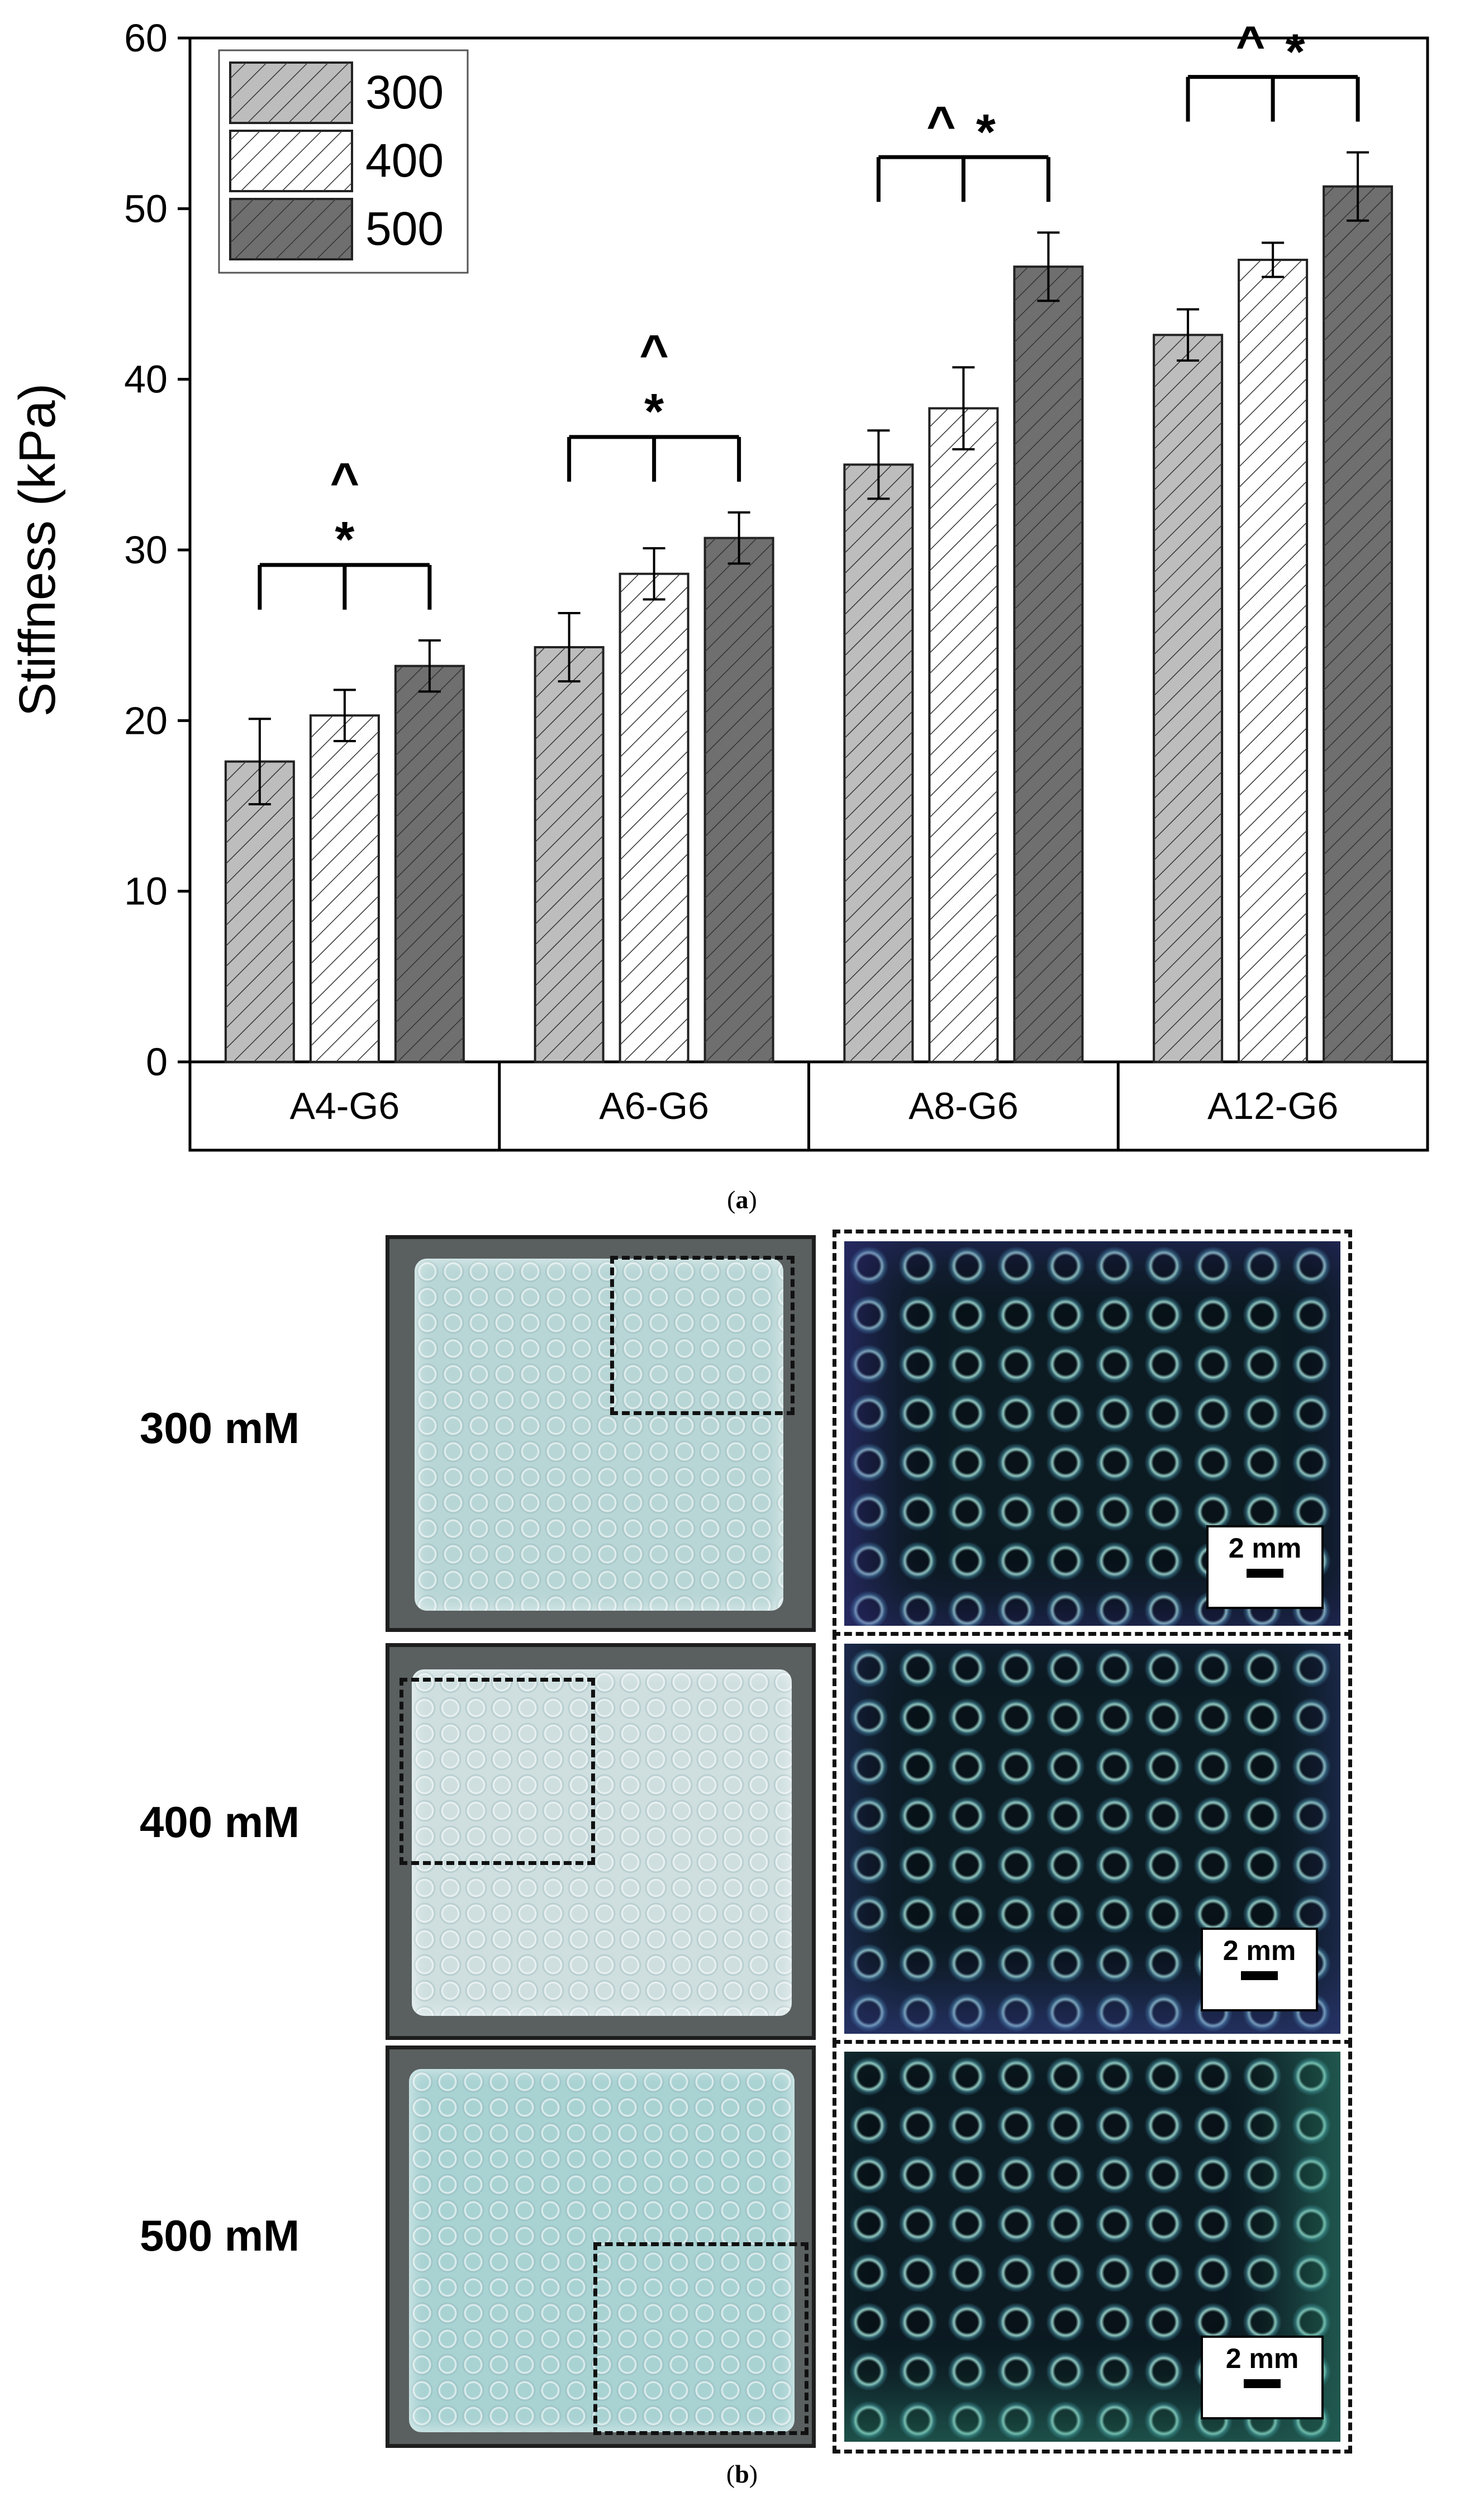  What do you see at coordinates (1092, 1434) in the screenshot?
I see `gel-zoom-300: 2 mm` at bounding box center [1092, 1434].